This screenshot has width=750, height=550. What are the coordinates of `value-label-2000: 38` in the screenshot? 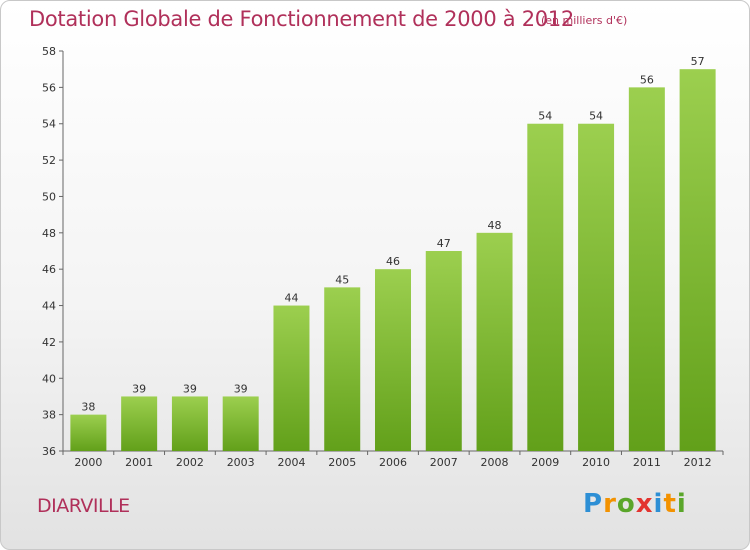 It's located at (88, 407).